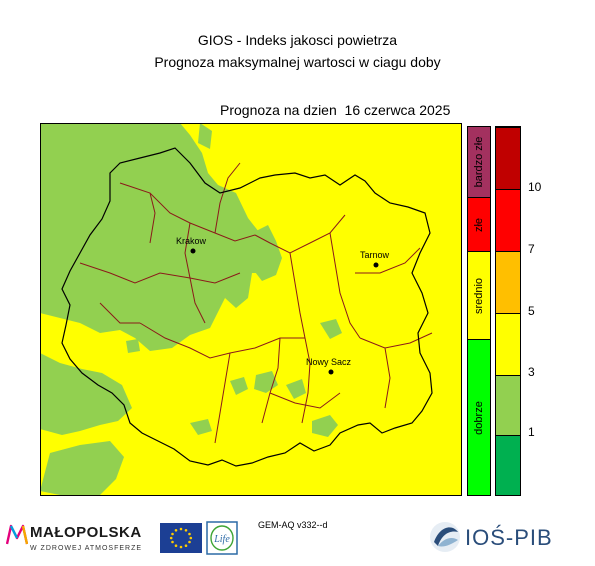 This screenshot has width=595, height=566. I want to click on category-moderate: srednio, so click(479, 295).